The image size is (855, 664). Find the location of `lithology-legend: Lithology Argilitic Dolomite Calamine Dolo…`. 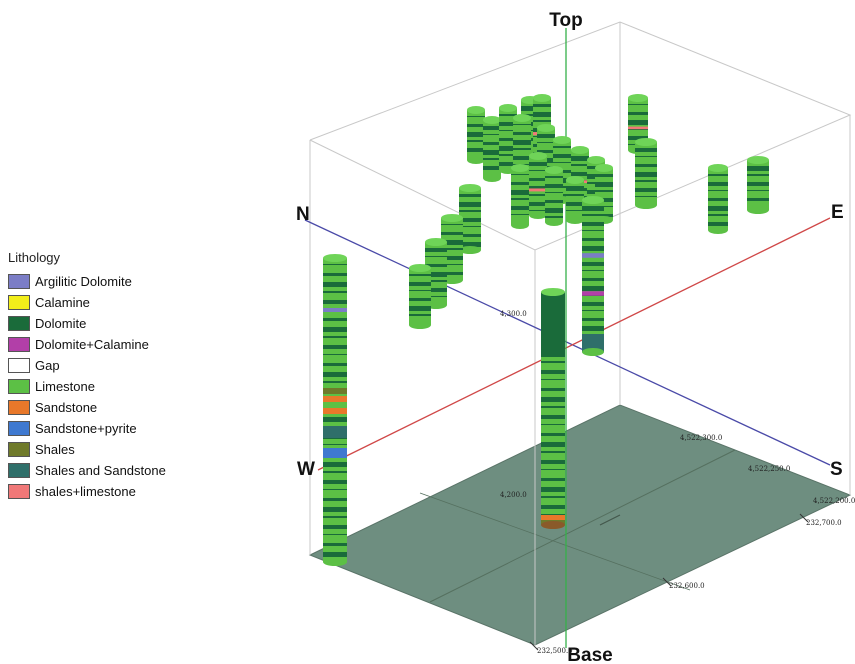

lithology-legend: Lithology Argilitic Dolomite Calamine Dolo… is located at coordinates (108, 376).